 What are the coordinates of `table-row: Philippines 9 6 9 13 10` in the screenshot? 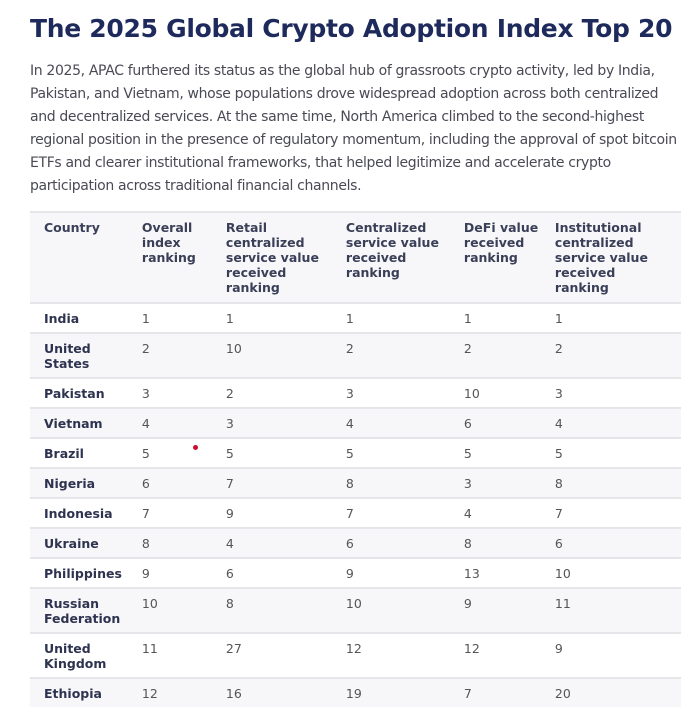 It's located at (355, 572).